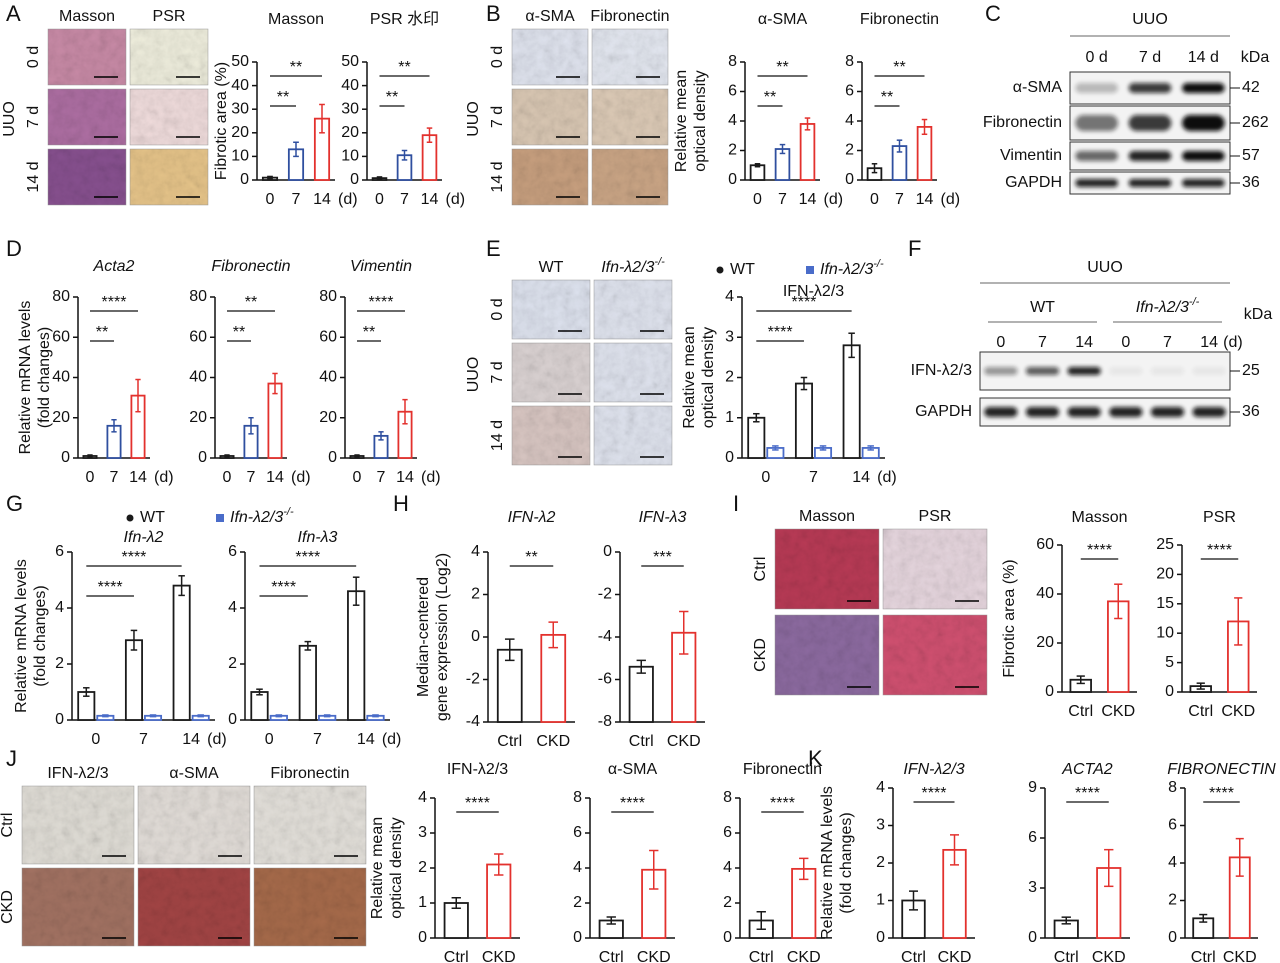 The image size is (1280, 963). Describe the element at coordinates (1150, 19) in the screenshot. I see `blot-group: UUO` at that location.